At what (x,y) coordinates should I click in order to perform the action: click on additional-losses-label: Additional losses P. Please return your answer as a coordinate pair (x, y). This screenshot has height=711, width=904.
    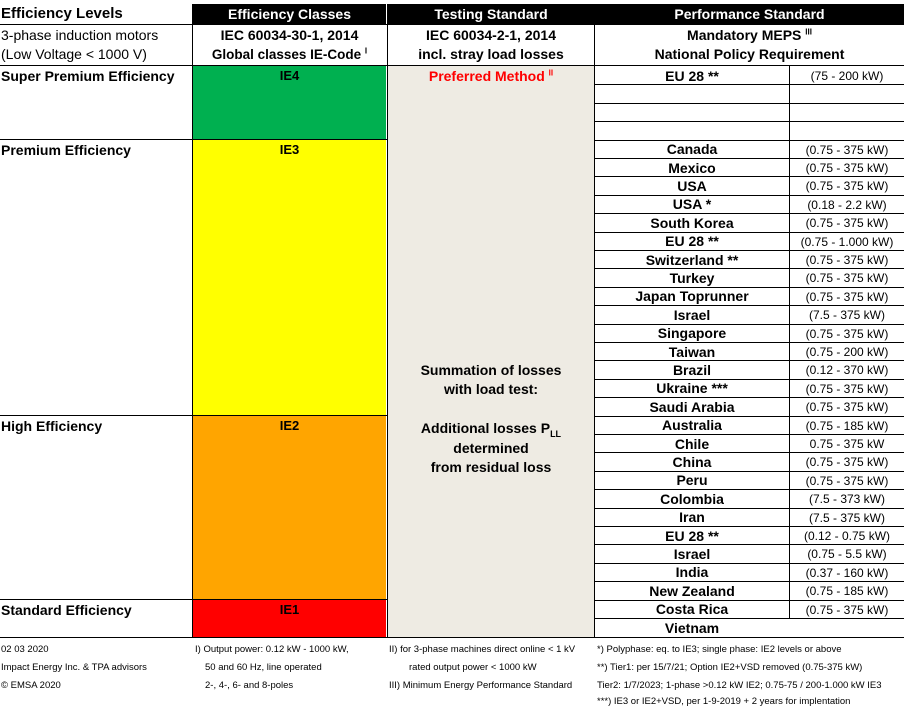
    Looking at the image, I should click on (485, 428).